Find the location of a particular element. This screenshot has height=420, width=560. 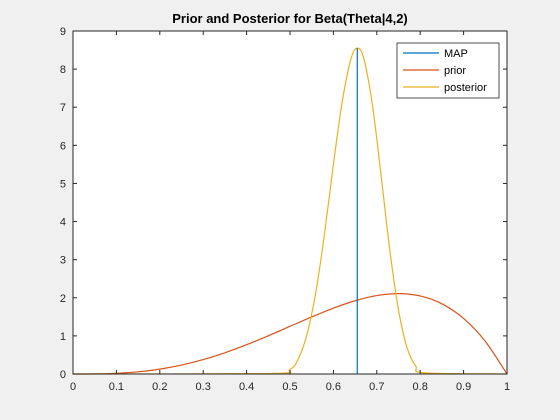

y-tick-label: 8 is located at coordinates (63, 70).